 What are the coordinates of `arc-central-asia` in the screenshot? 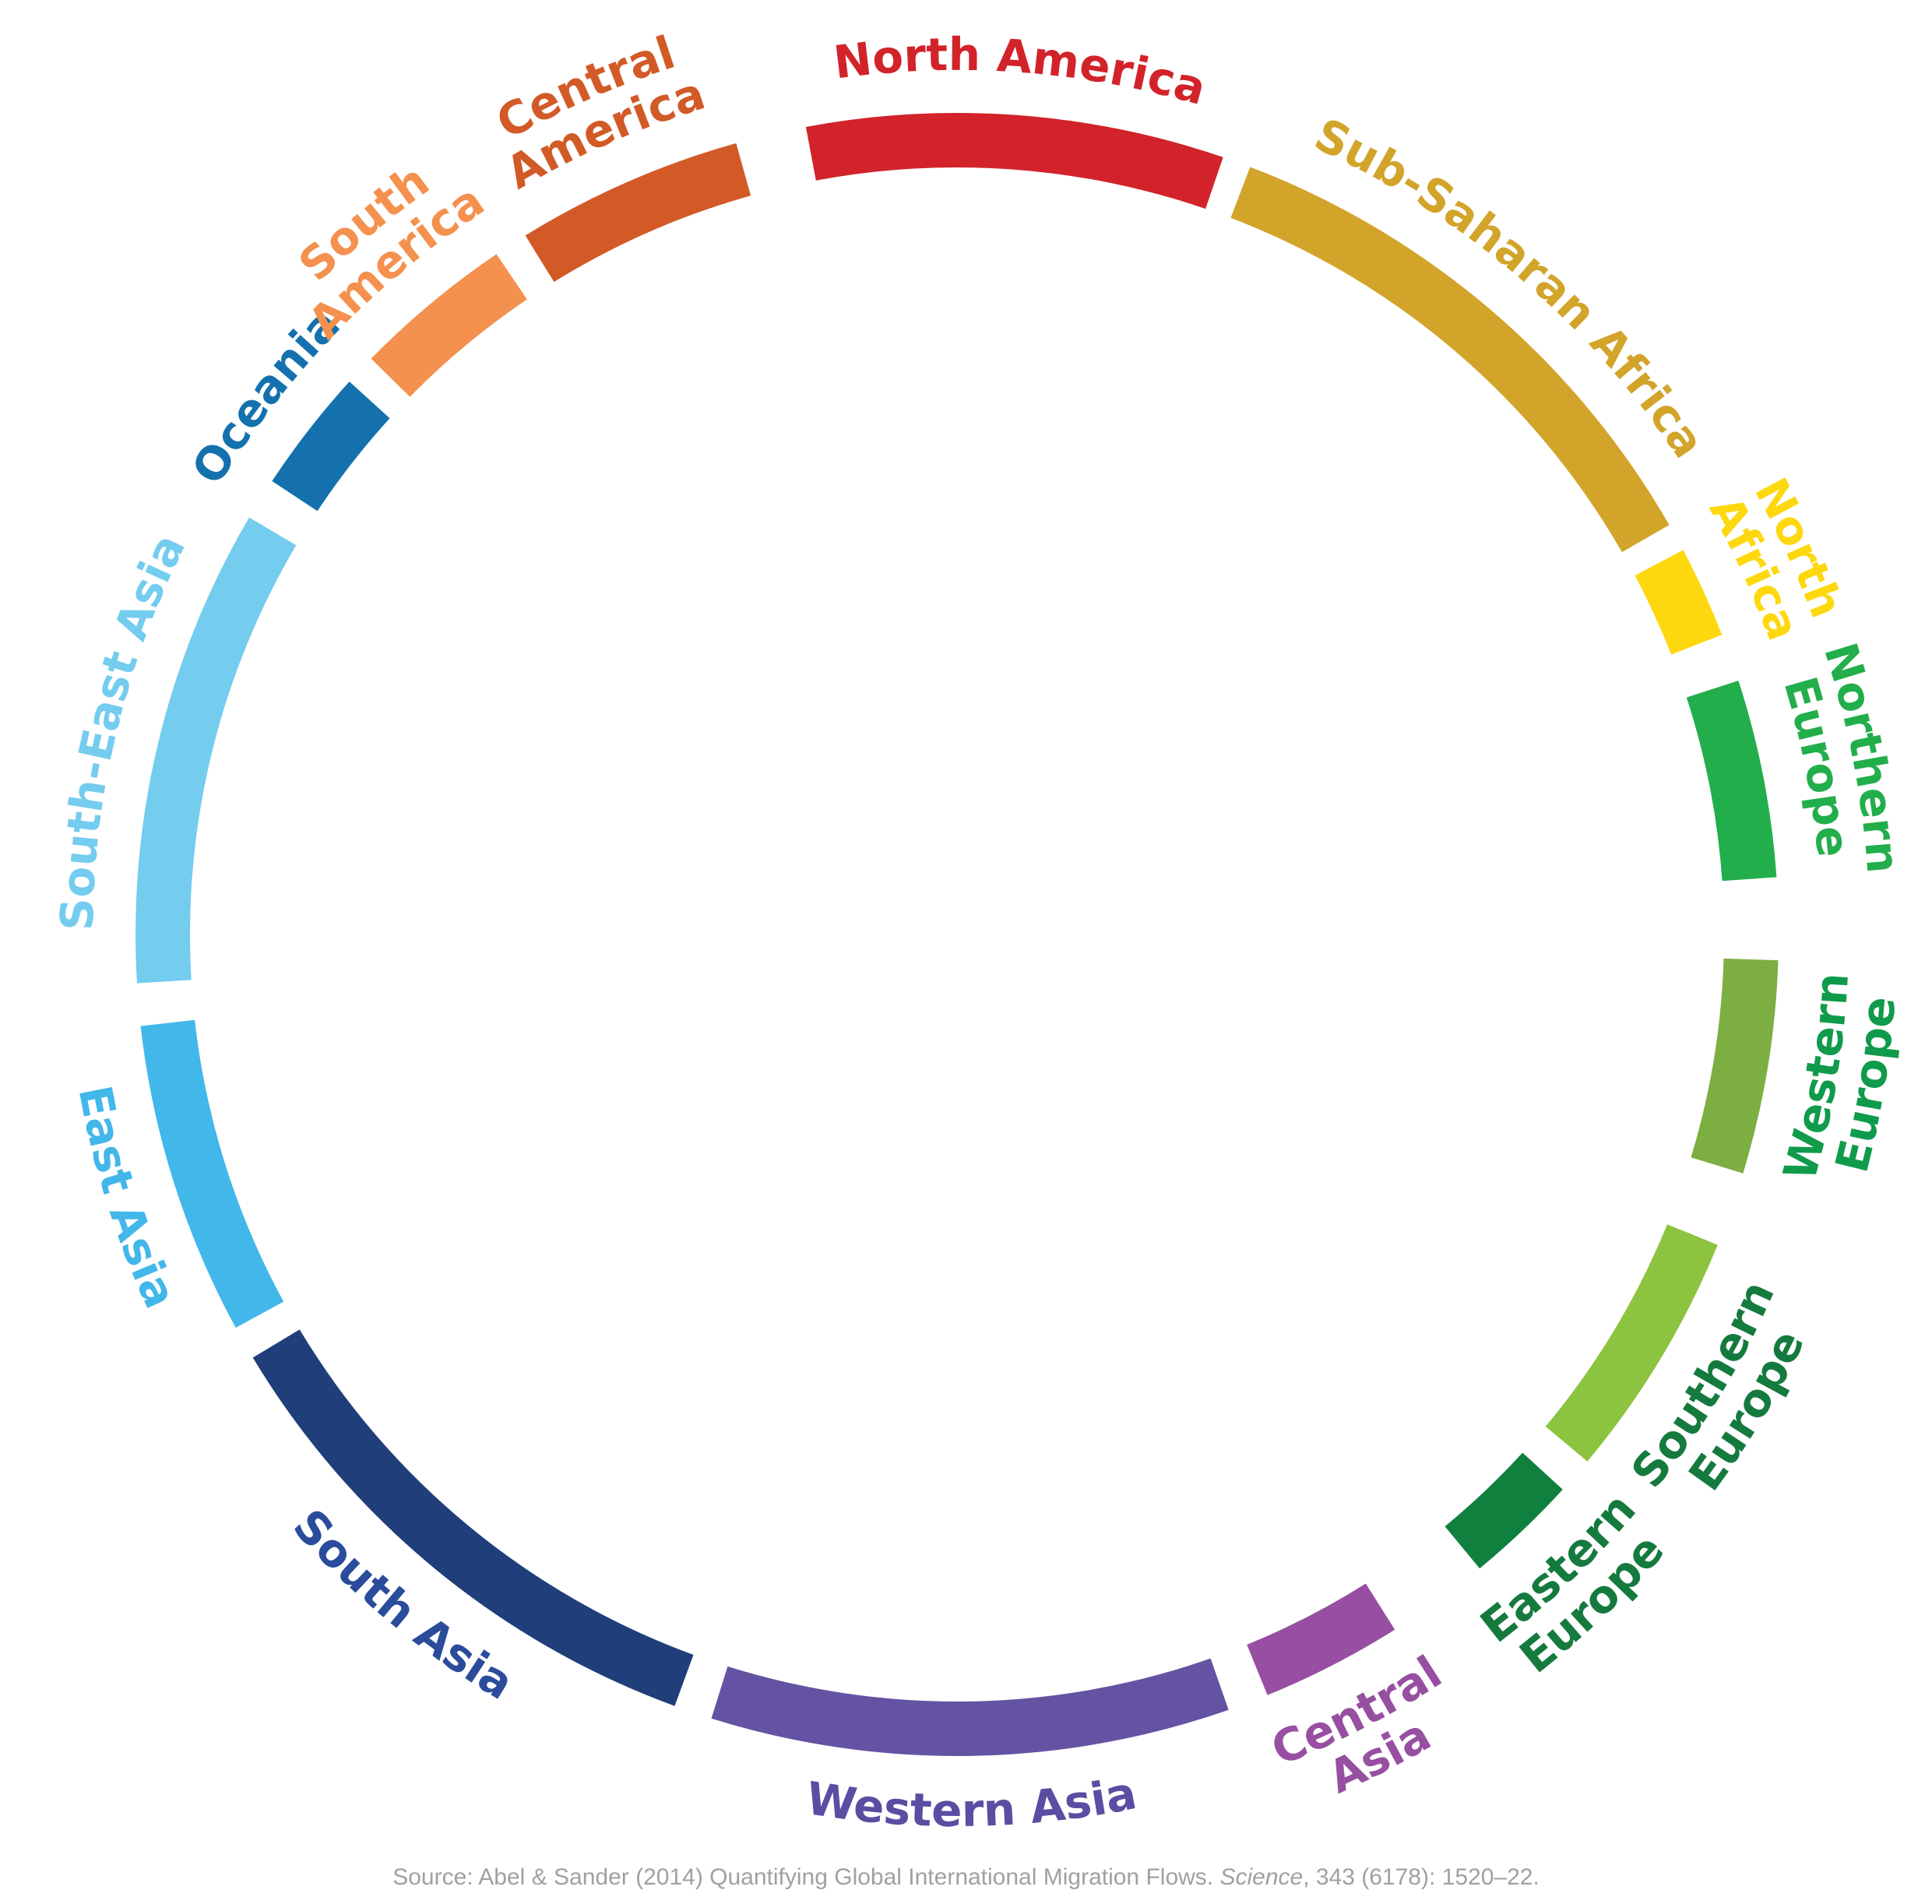 It's located at (1321, 1639).